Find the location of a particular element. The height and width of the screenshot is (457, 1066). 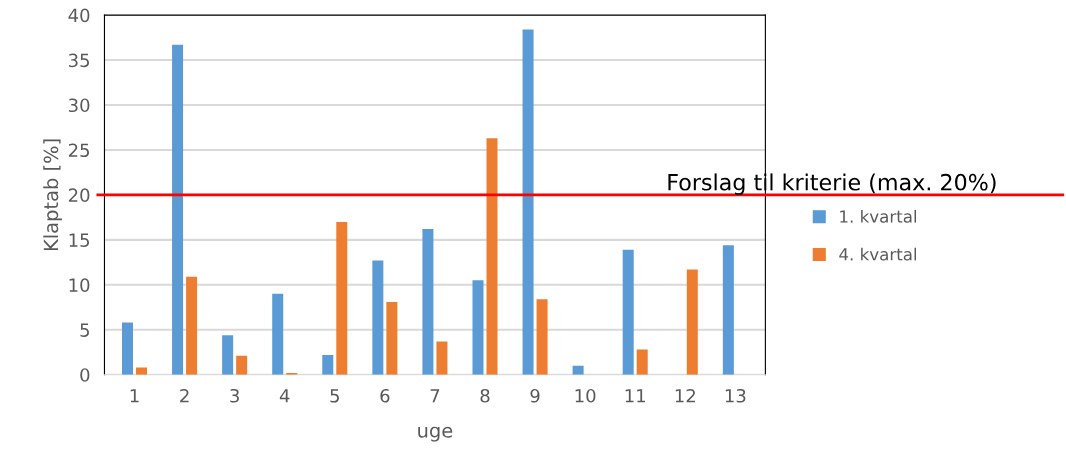

x-tick-label: 11 is located at coordinates (635, 396).